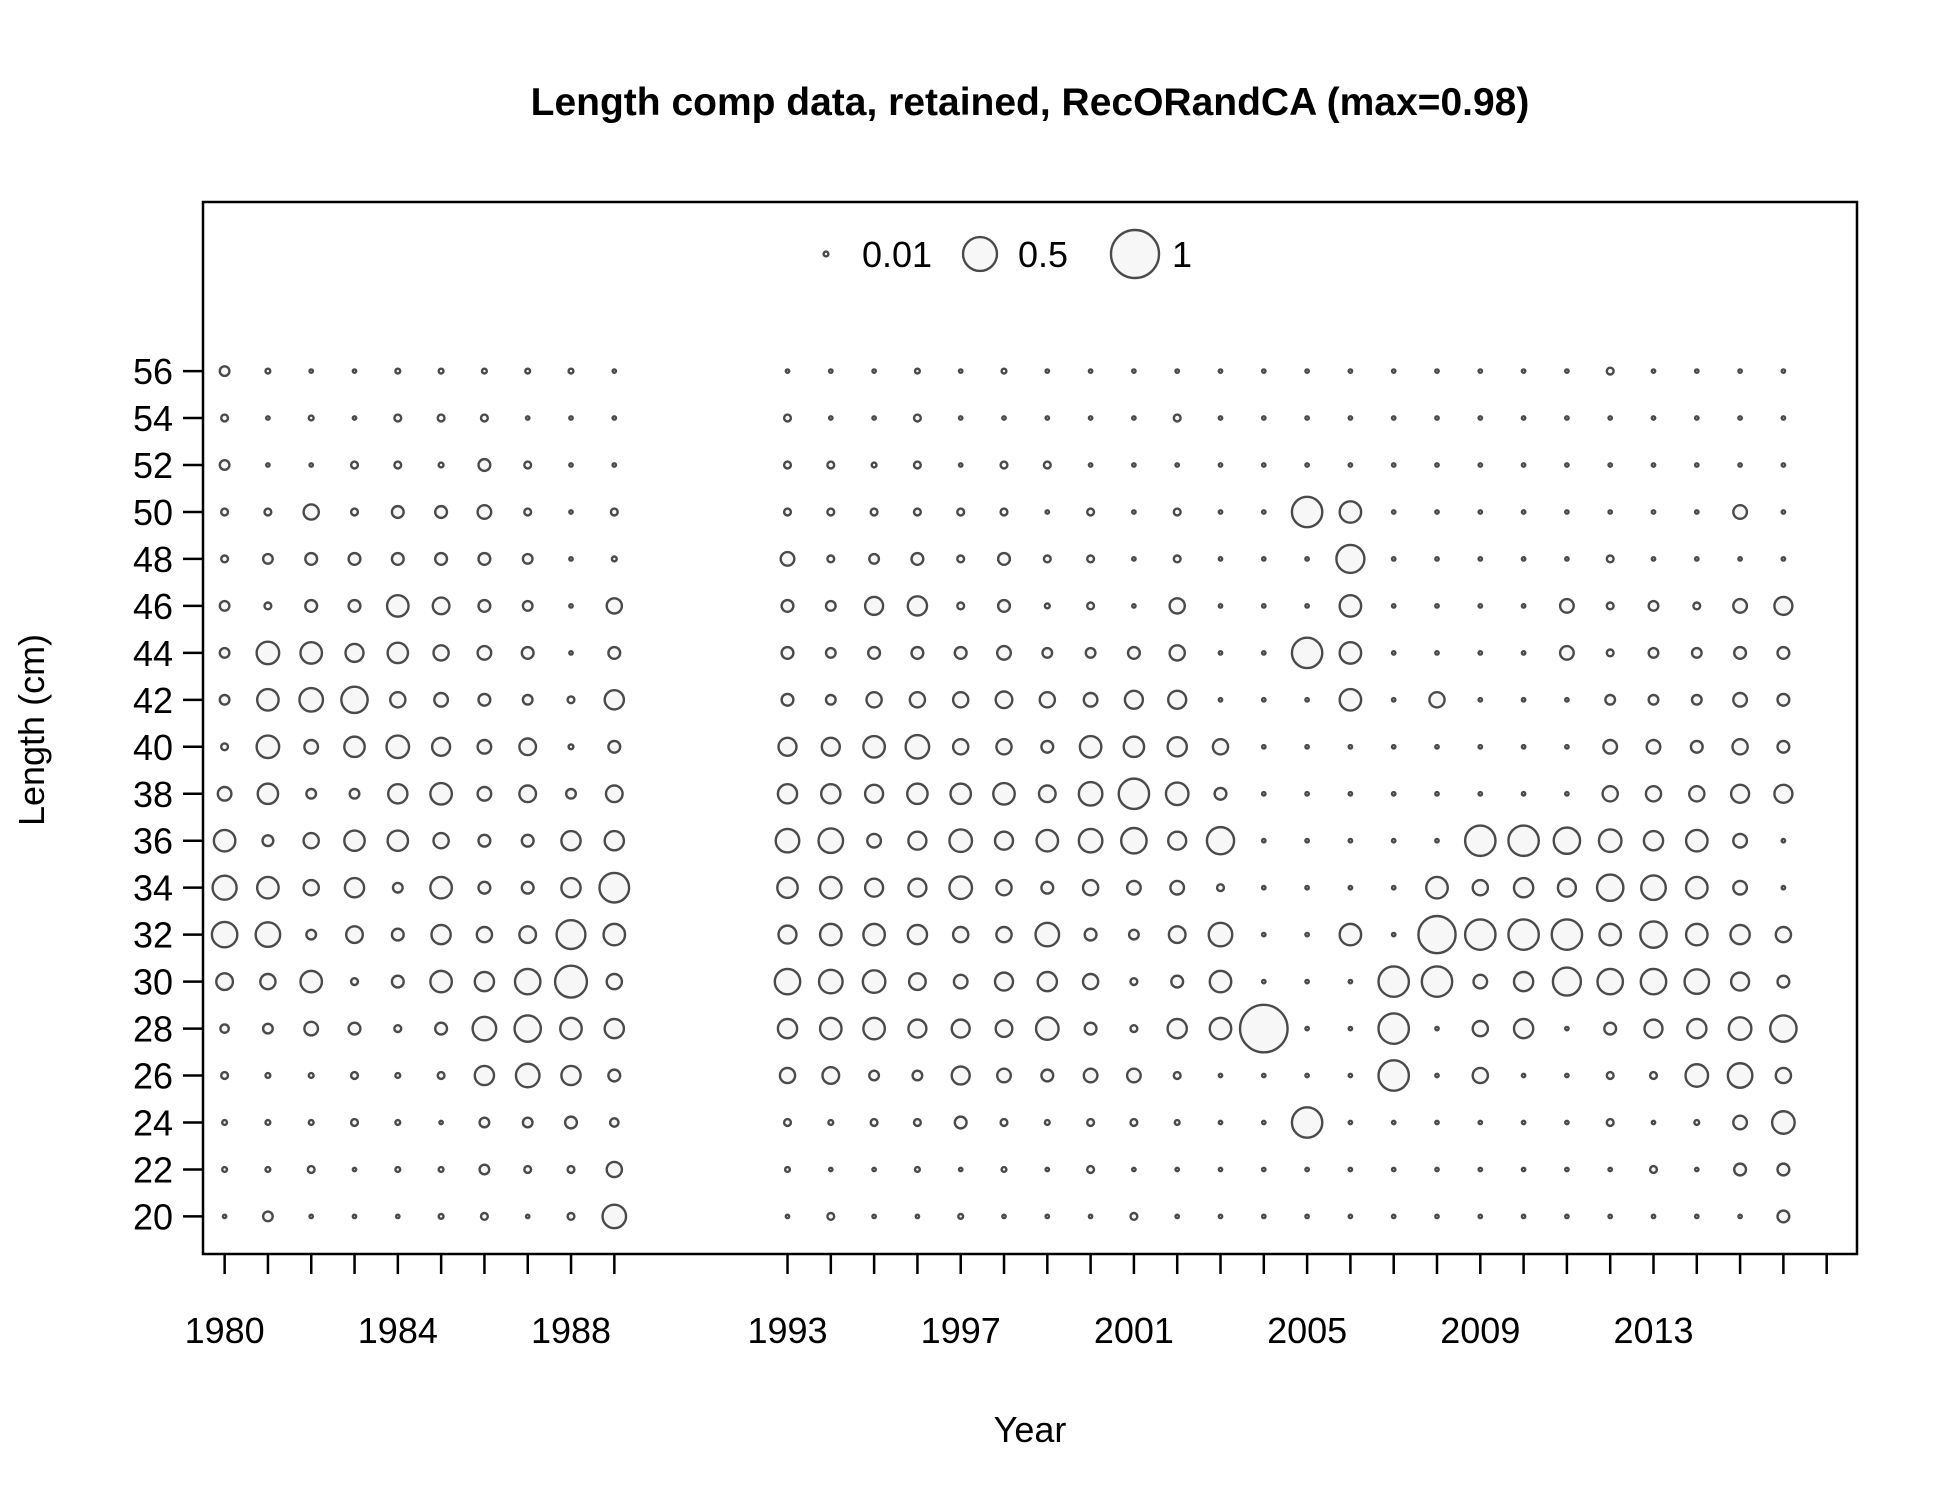 This screenshot has width=1950, height=1500. What do you see at coordinates (153, 1216) in the screenshot?
I see `y-tick-label: 20` at bounding box center [153, 1216].